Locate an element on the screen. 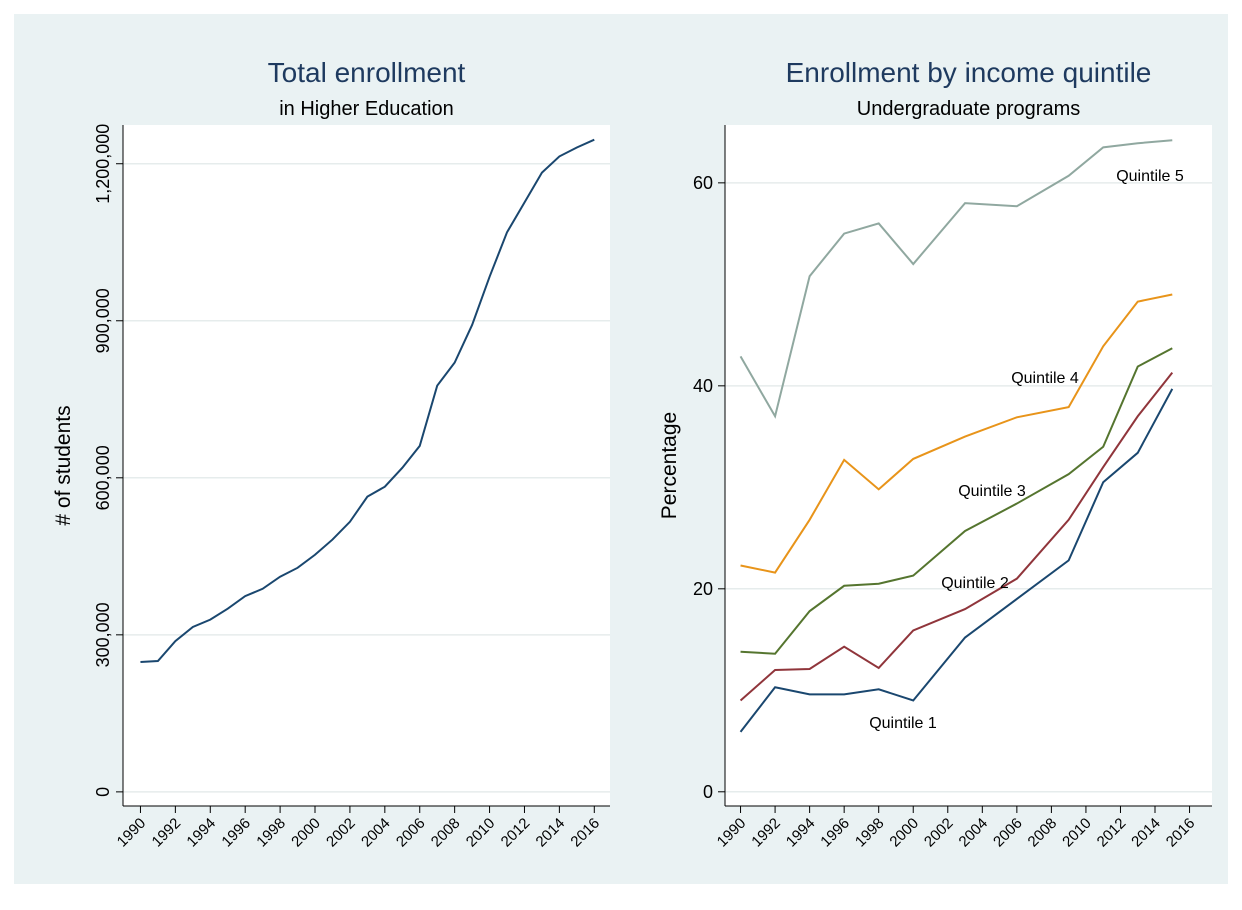 Image resolution: width=1242 pixels, height=910 pixels. series-label: Quintile 5 is located at coordinates (1150, 176).